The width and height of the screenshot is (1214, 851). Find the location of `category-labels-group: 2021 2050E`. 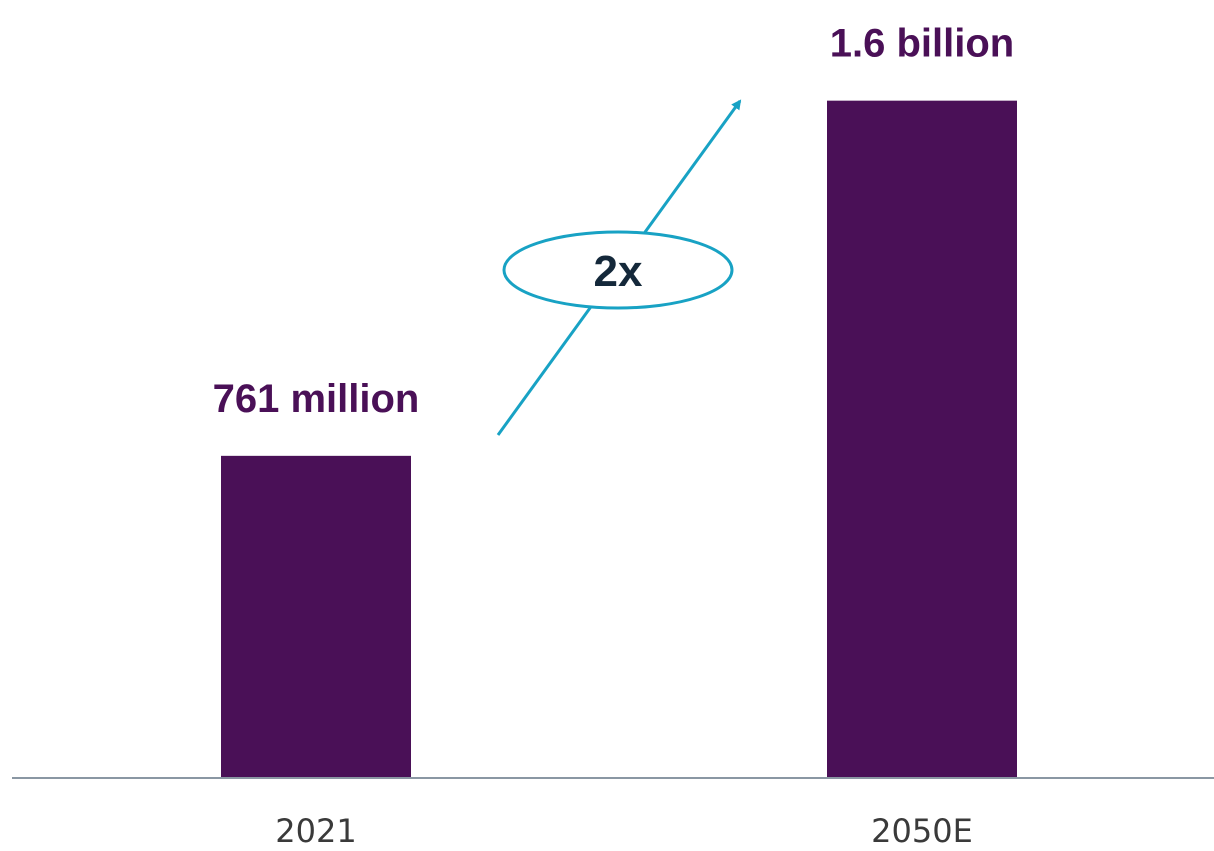

category-labels-group: 2021 2050E is located at coordinates (624, 831).